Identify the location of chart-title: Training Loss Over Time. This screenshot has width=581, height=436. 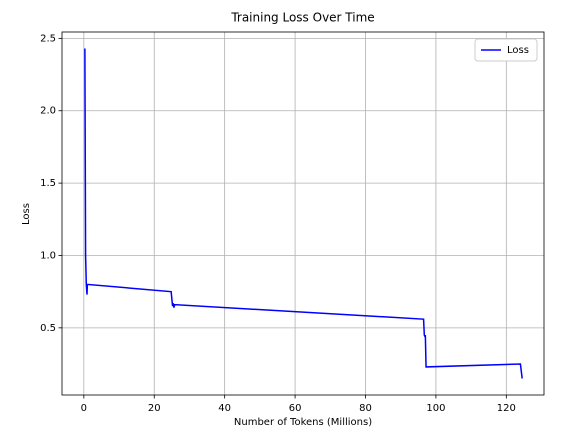
(302, 18).